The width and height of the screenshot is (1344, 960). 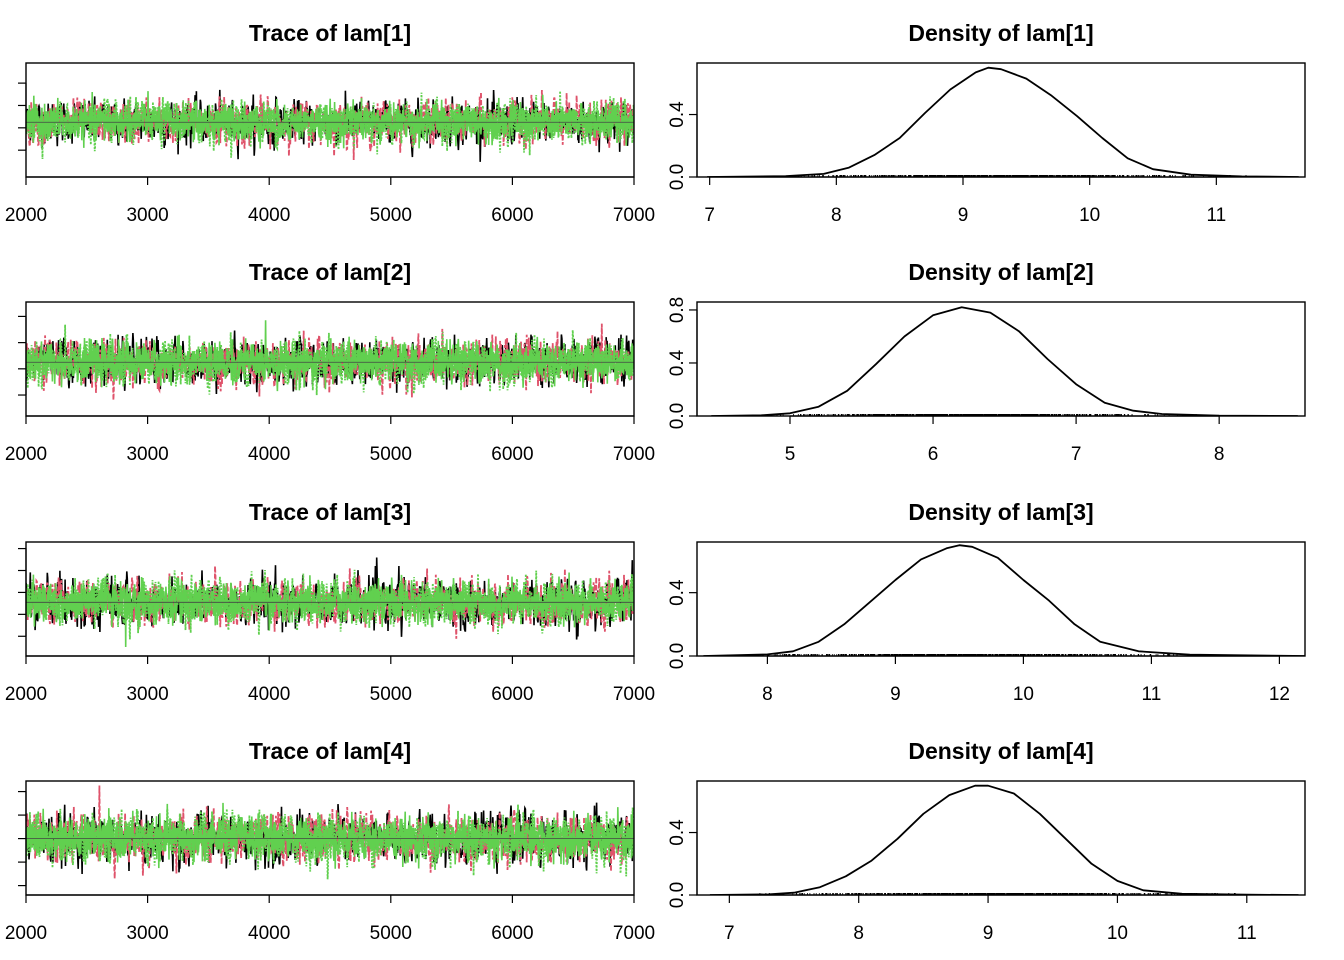 I want to click on x-axis: 8 9 10 11 12, so click(x=1026, y=680).